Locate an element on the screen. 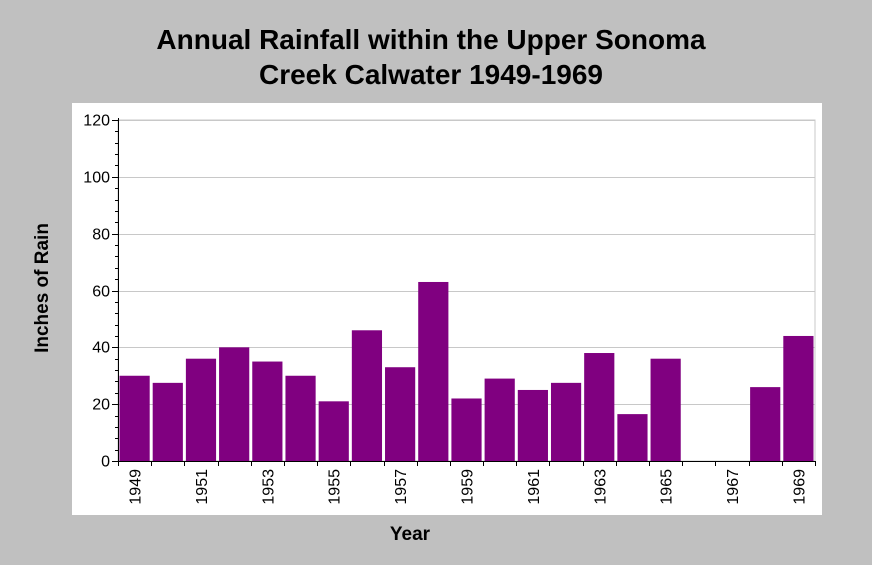 The width and height of the screenshot is (872, 565). y-tick-label: 100 is located at coordinates (96, 178).